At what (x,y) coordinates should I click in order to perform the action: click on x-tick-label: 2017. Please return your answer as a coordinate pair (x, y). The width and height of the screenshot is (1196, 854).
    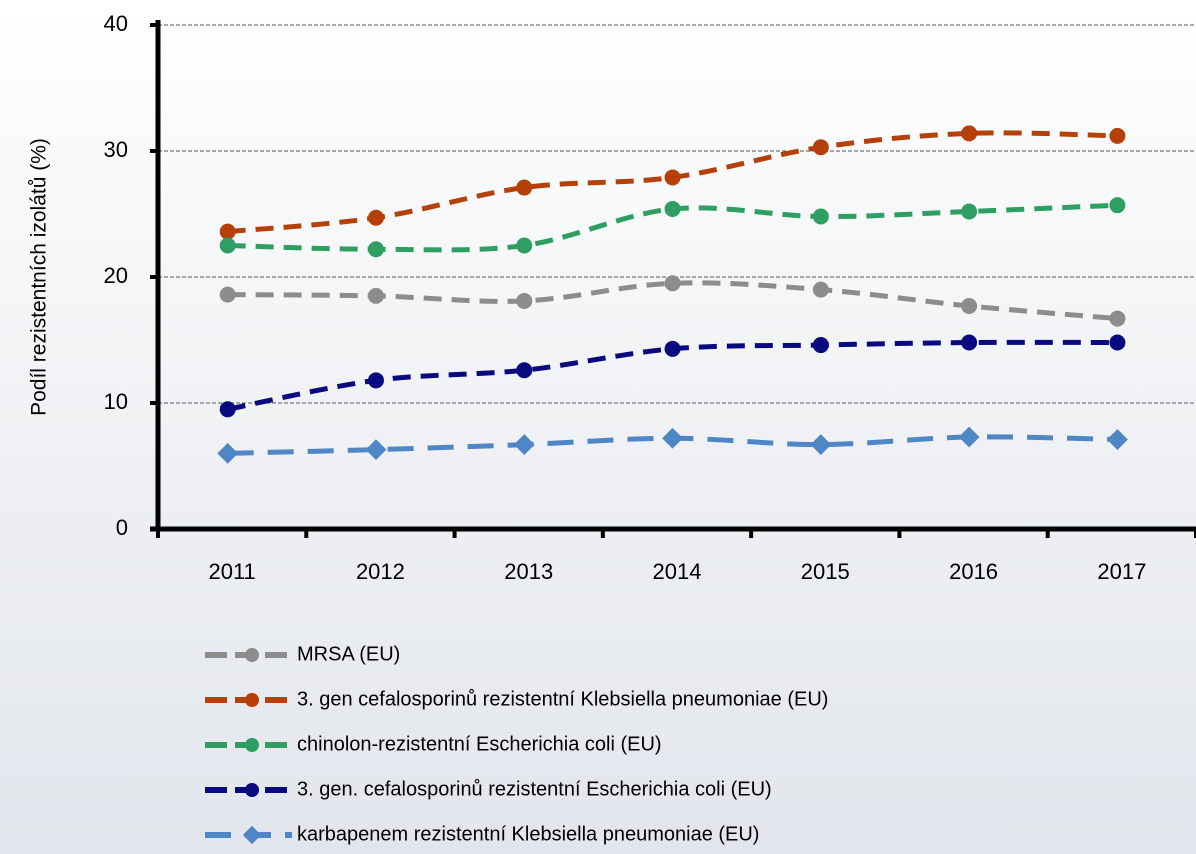
    Looking at the image, I should click on (1121, 571).